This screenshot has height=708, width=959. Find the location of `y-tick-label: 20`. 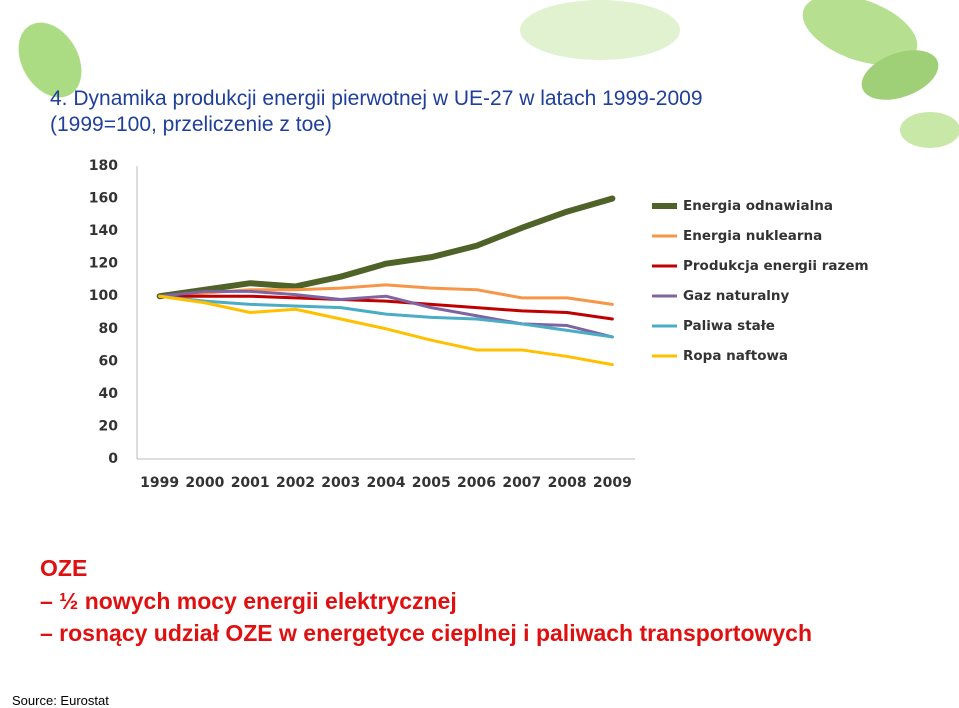

y-tick-label: 20 is located at coordinates (109, 426).